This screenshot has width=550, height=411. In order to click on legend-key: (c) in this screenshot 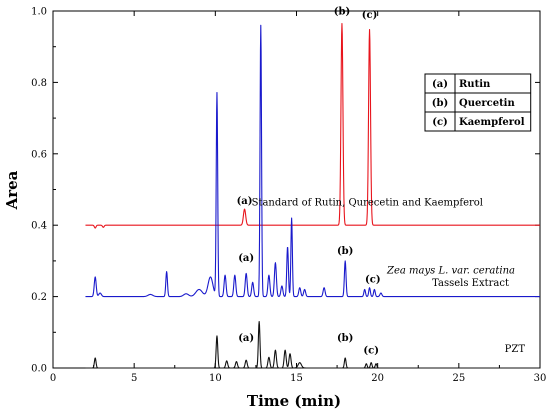, I will do `click(440, 122)`.